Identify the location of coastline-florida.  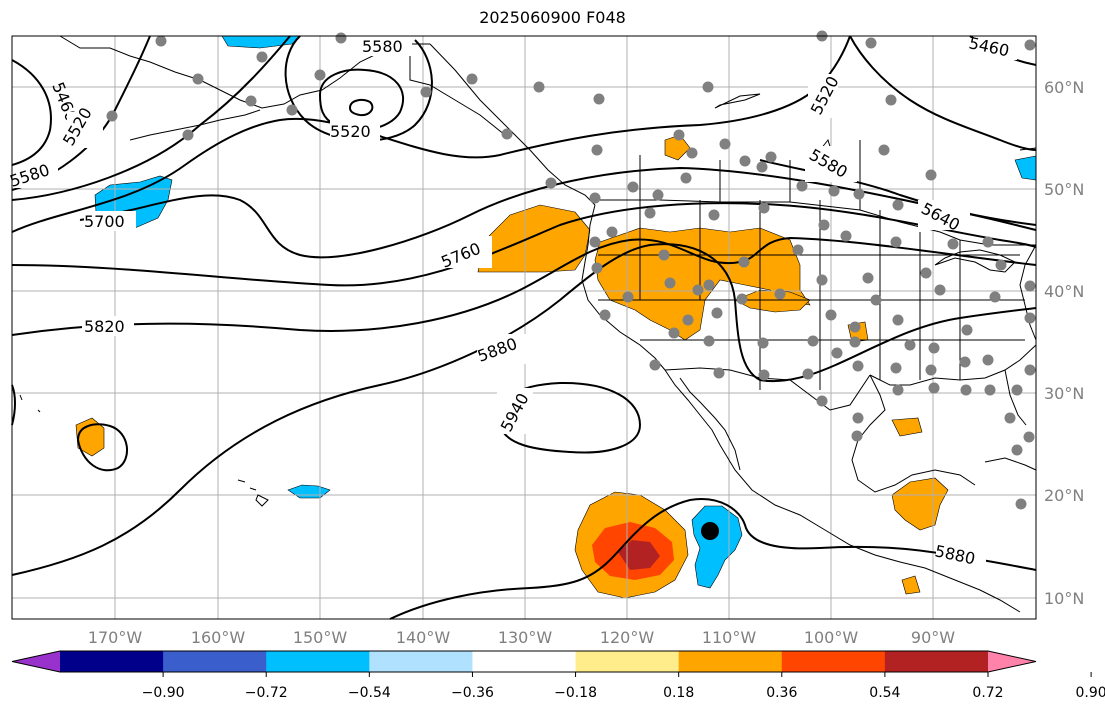
(1015, 397).